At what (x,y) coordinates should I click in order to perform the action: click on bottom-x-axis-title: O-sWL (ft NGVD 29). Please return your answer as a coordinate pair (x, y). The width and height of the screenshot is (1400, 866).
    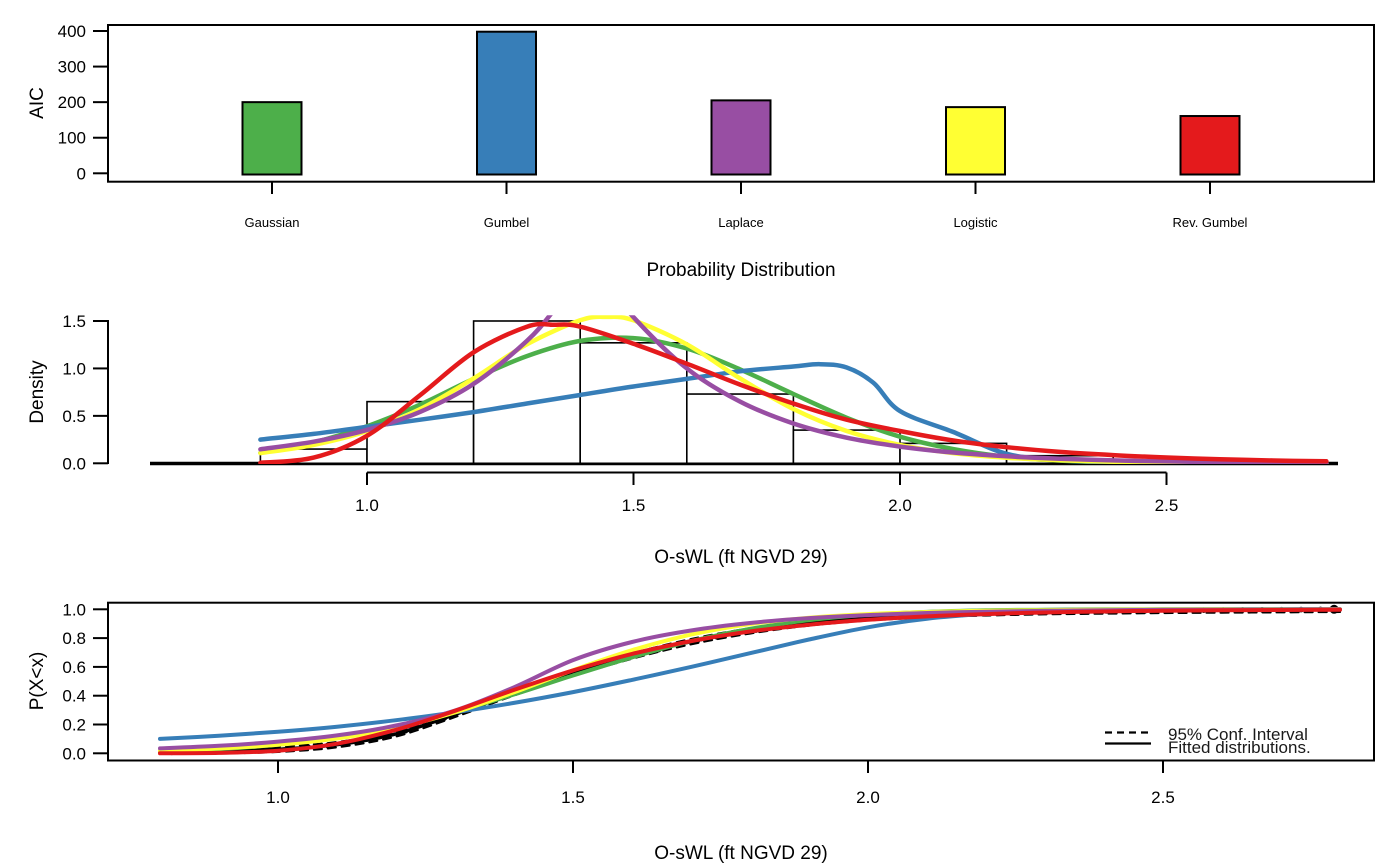
    Looking at the image, I should click on (741, 853).